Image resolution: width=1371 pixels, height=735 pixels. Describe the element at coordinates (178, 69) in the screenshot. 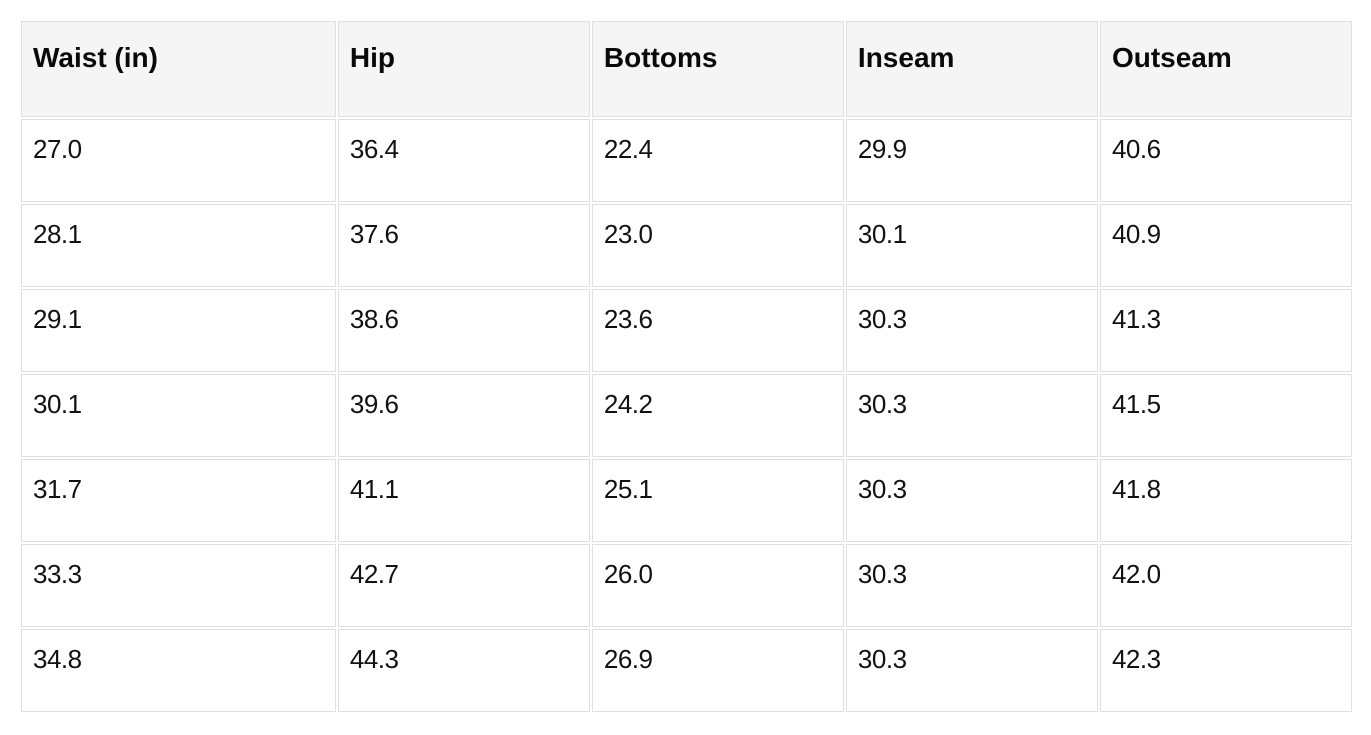

I see `column-header-waist: Waist (in)` at that location.